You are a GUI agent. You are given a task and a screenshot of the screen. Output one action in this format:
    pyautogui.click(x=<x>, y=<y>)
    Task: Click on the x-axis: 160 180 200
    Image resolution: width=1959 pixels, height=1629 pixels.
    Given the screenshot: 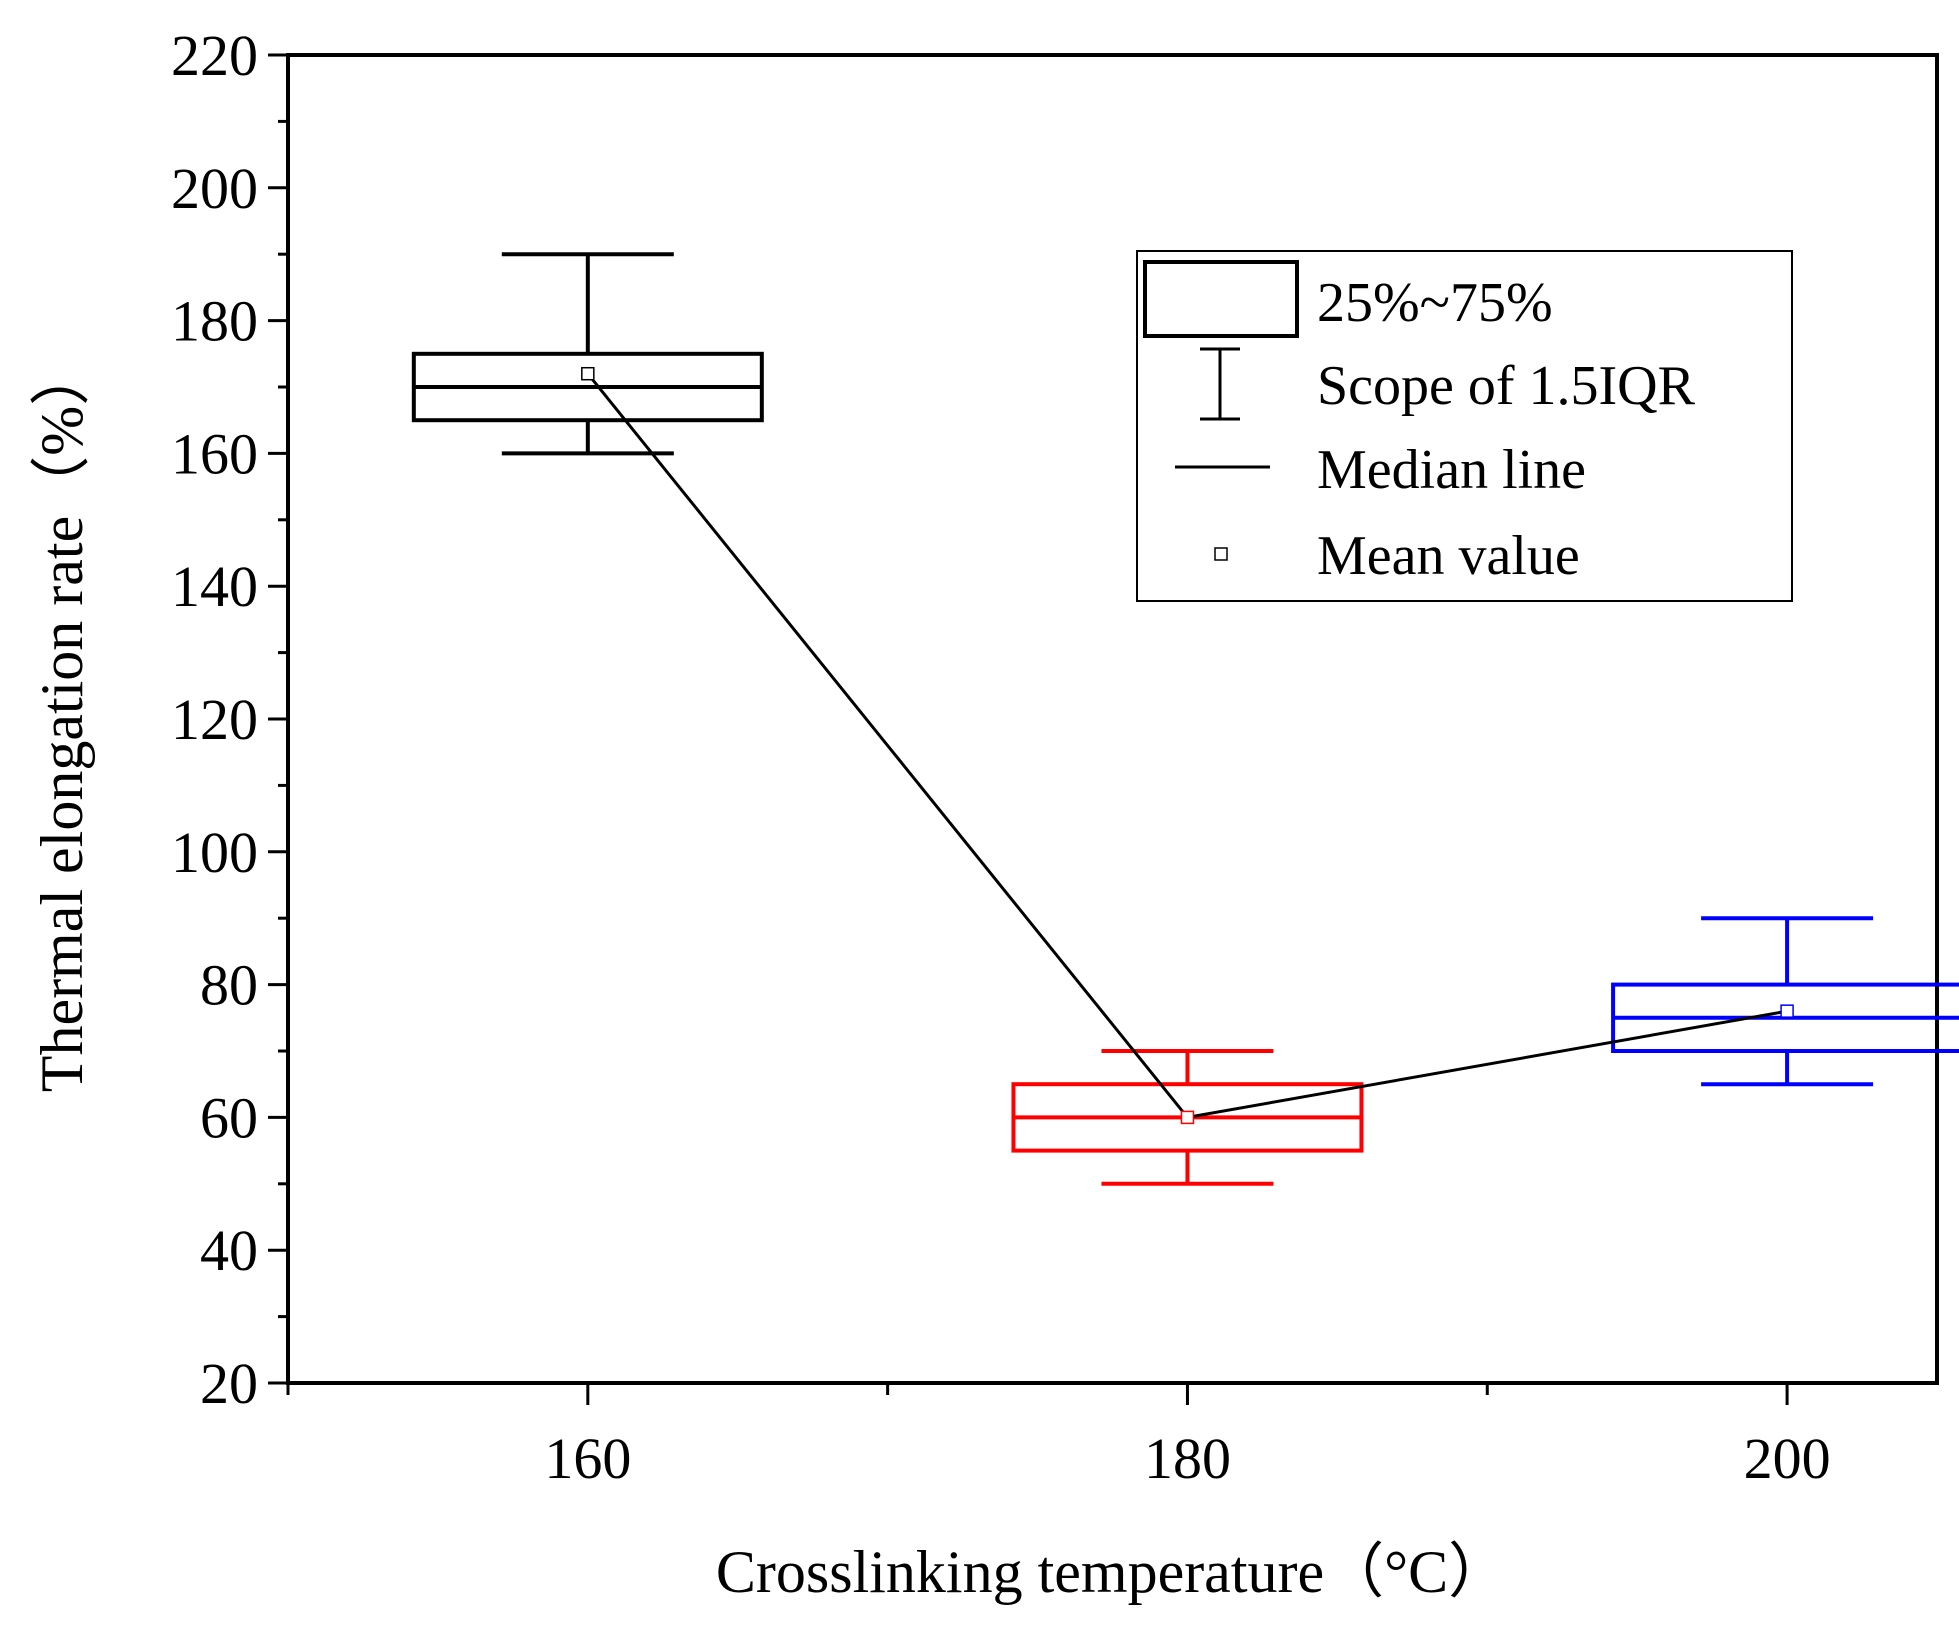 What is the action you would take?
    pyautogui.click(x=1058, y=1437)
    